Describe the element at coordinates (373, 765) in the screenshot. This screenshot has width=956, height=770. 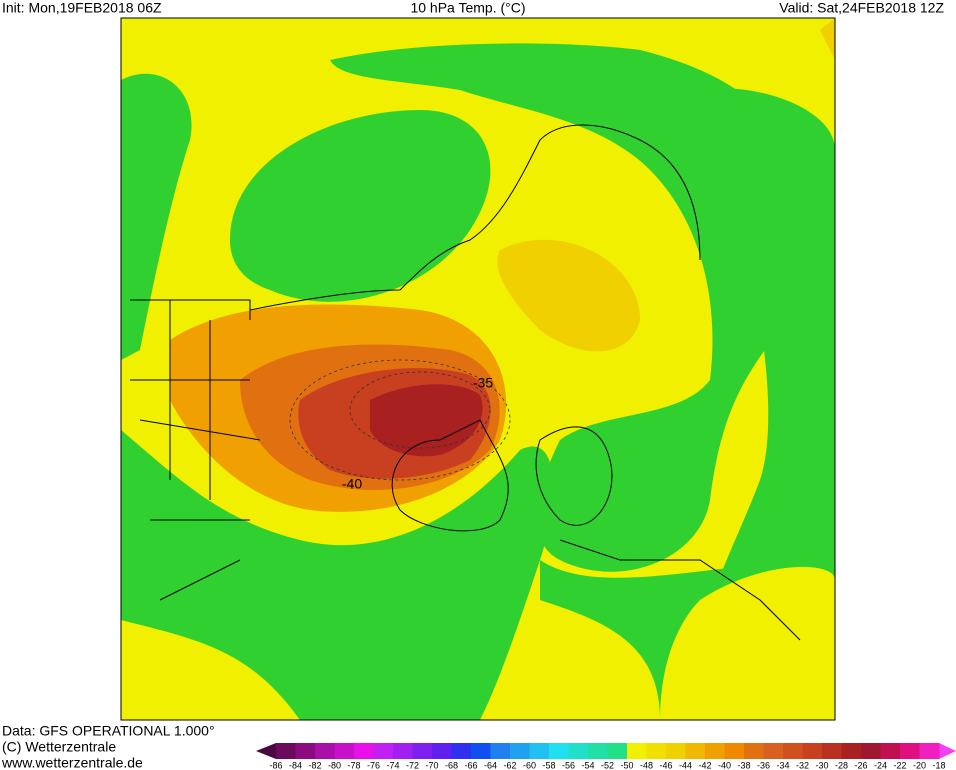
I see `colorbar-label: -76` at that location.